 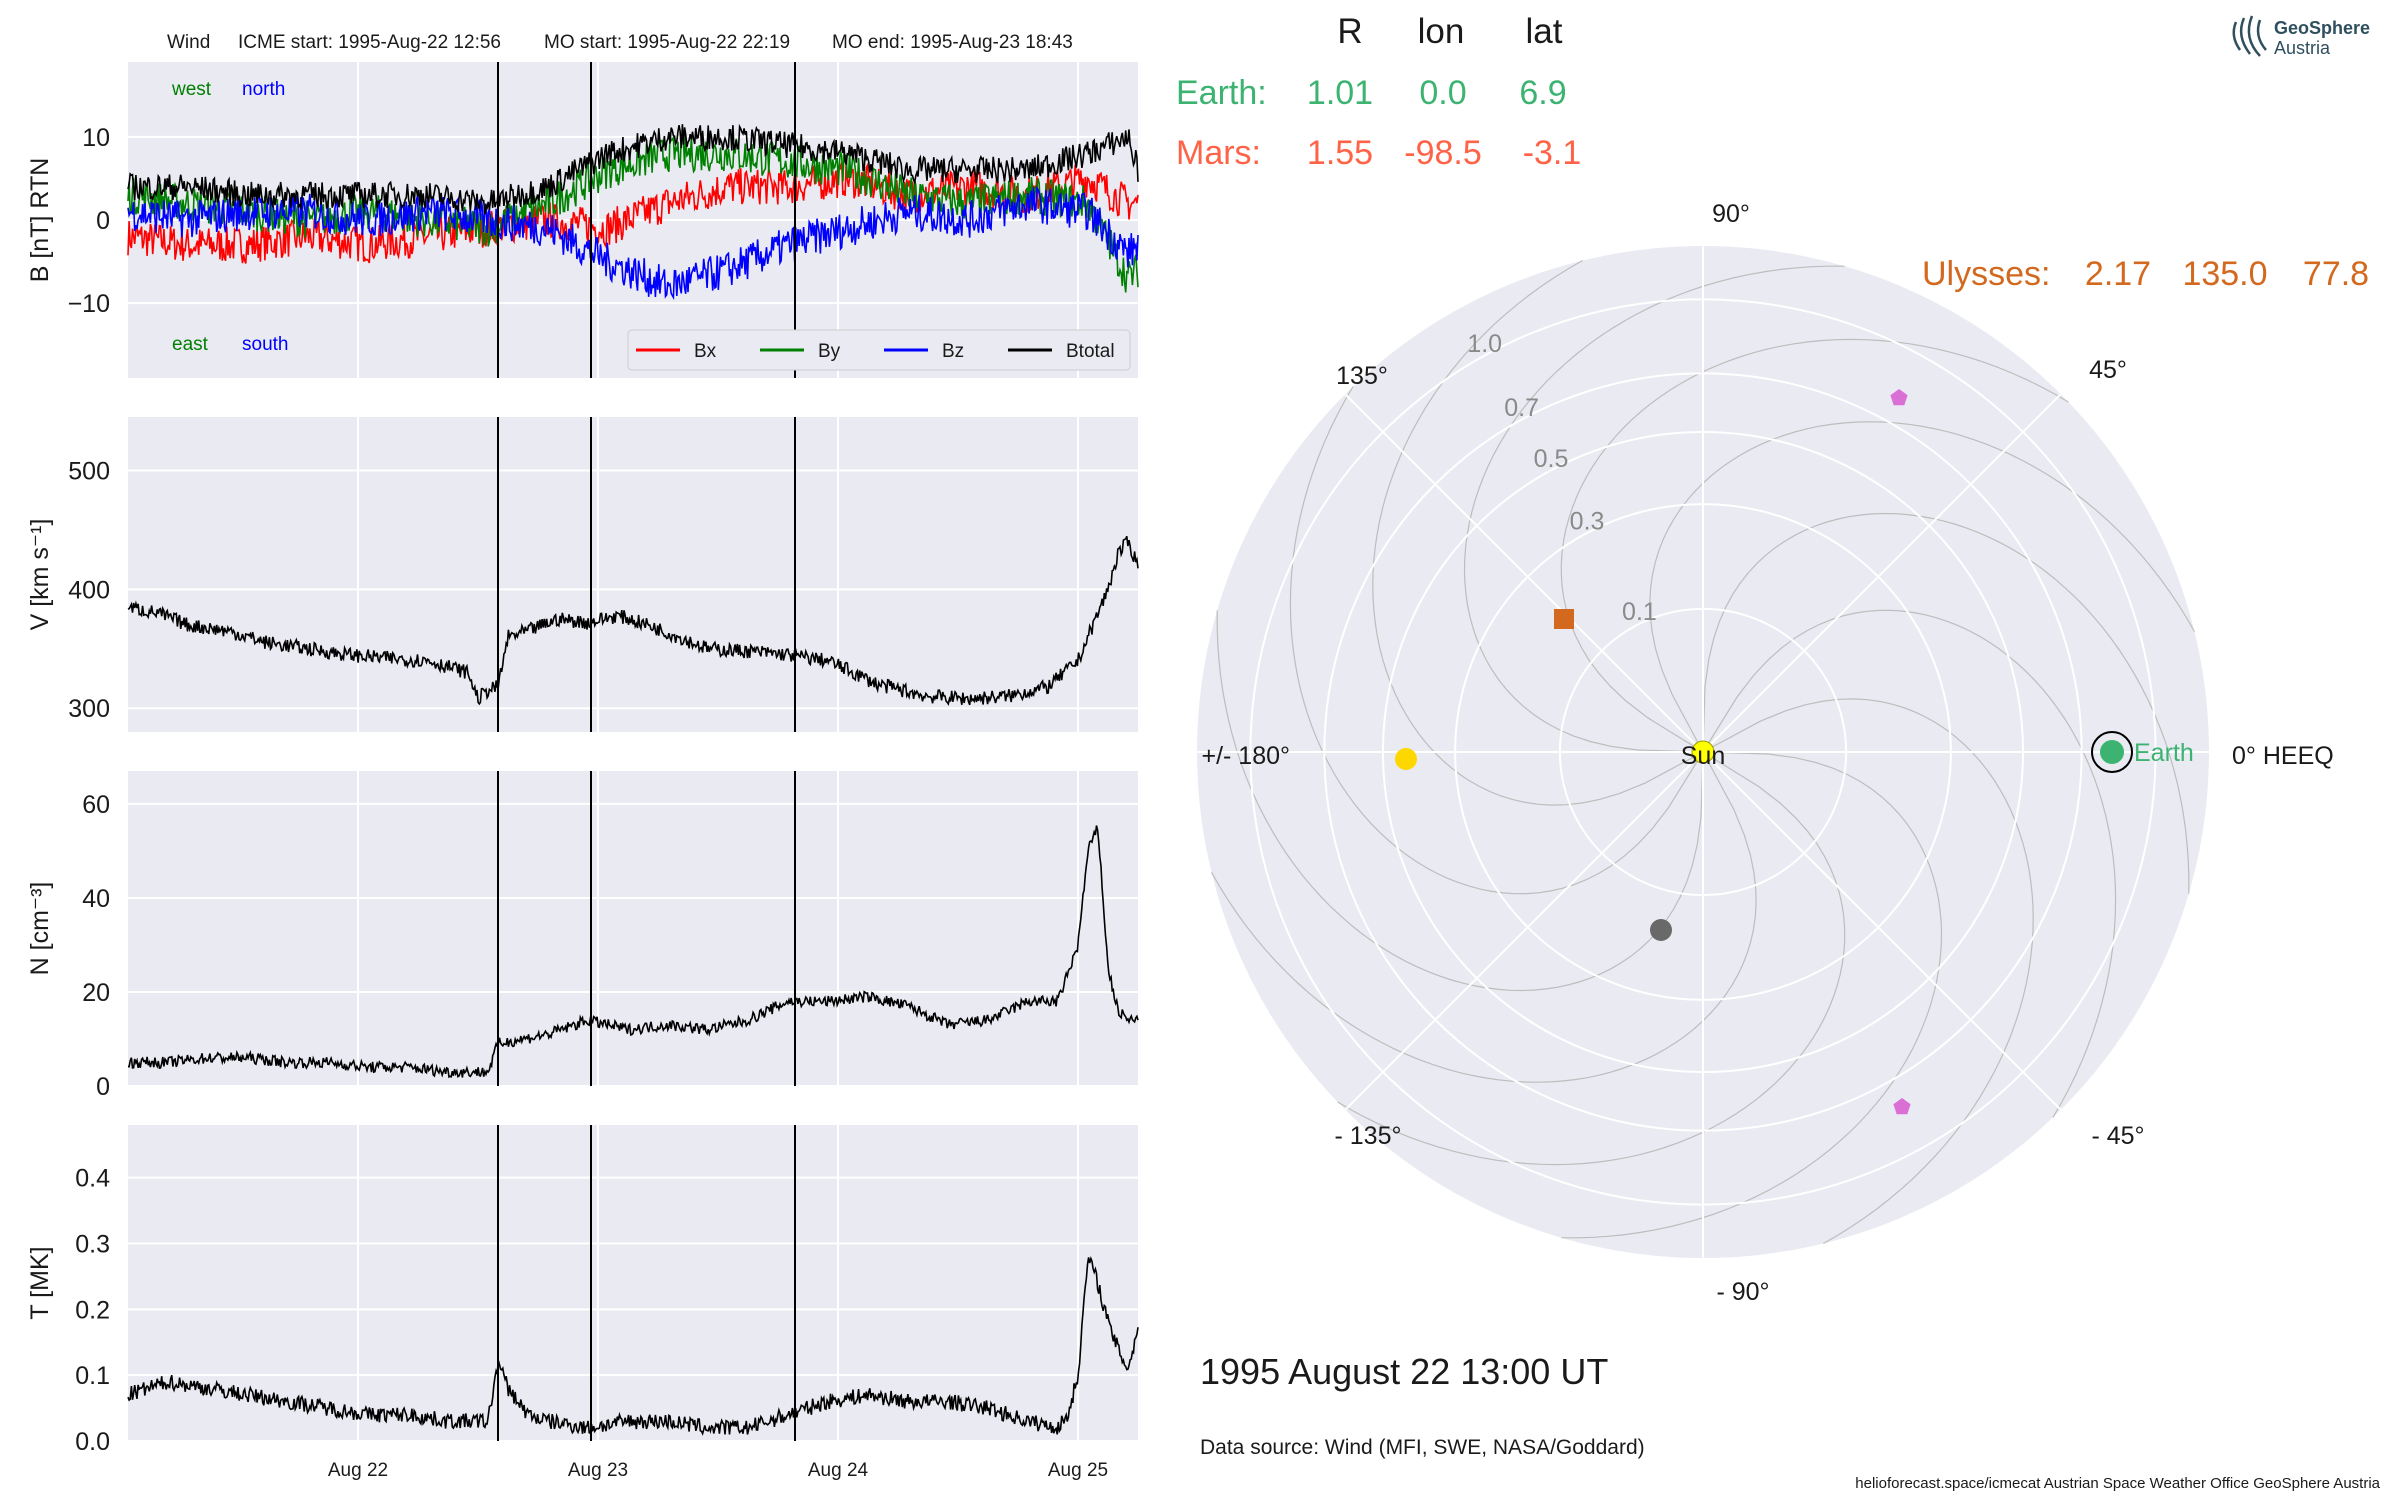 I want to click on earth-row-name: Earth:, so click(x=1221, y=93).